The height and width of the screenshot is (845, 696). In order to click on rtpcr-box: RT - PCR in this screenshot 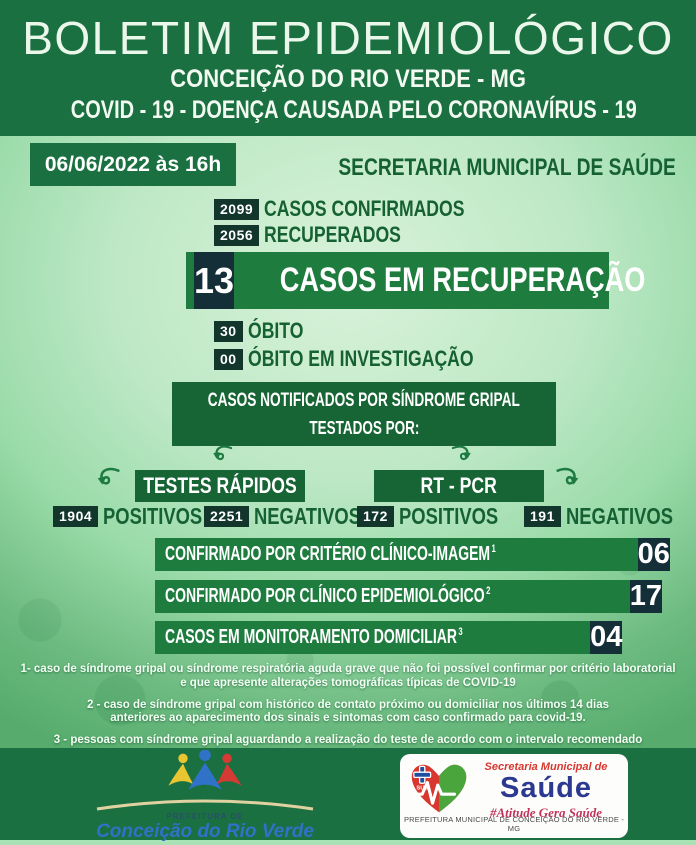, I will do `click(459, 486)`.